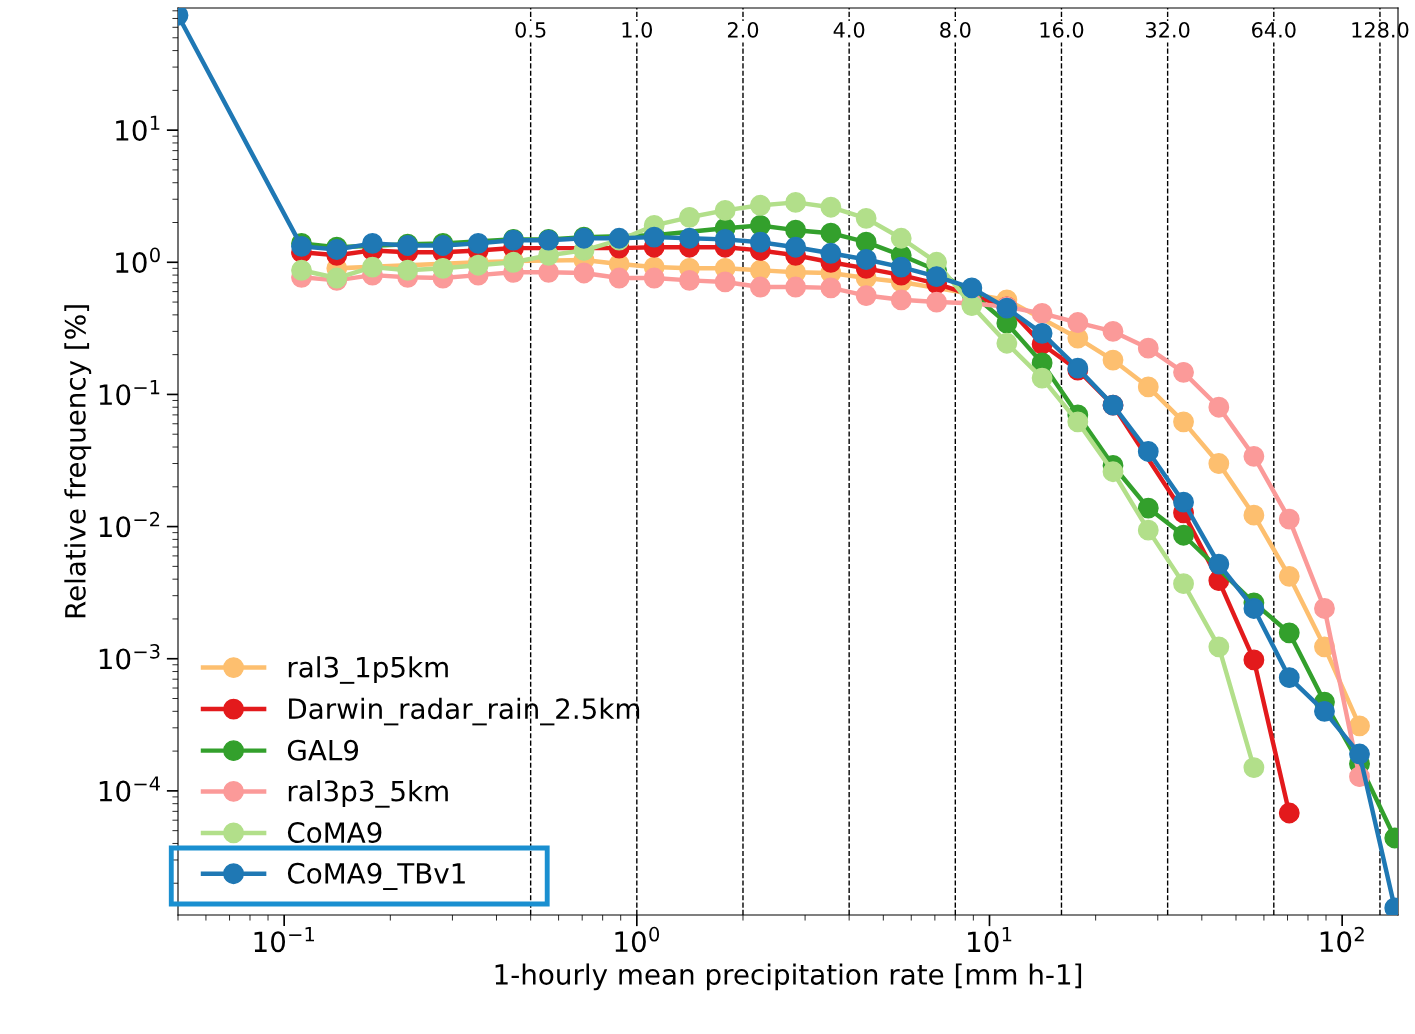  I want to click on y-tick-label: 10$^{−3}$, so click(129, 657).